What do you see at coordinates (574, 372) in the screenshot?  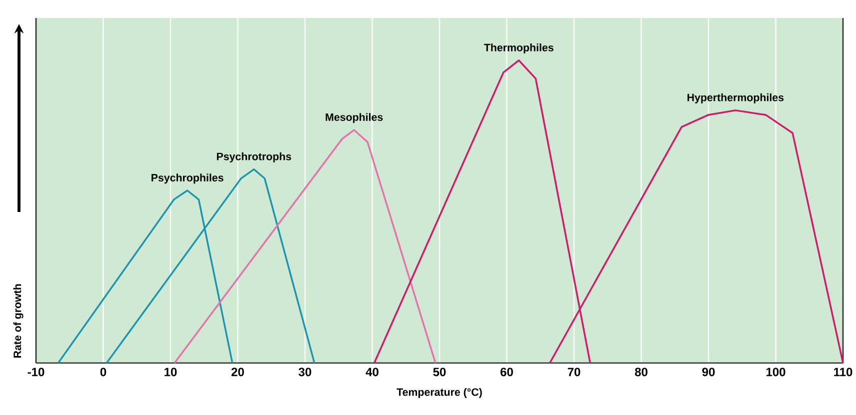 I see `x-tick-label: 70` at bounding box center [574, 372].